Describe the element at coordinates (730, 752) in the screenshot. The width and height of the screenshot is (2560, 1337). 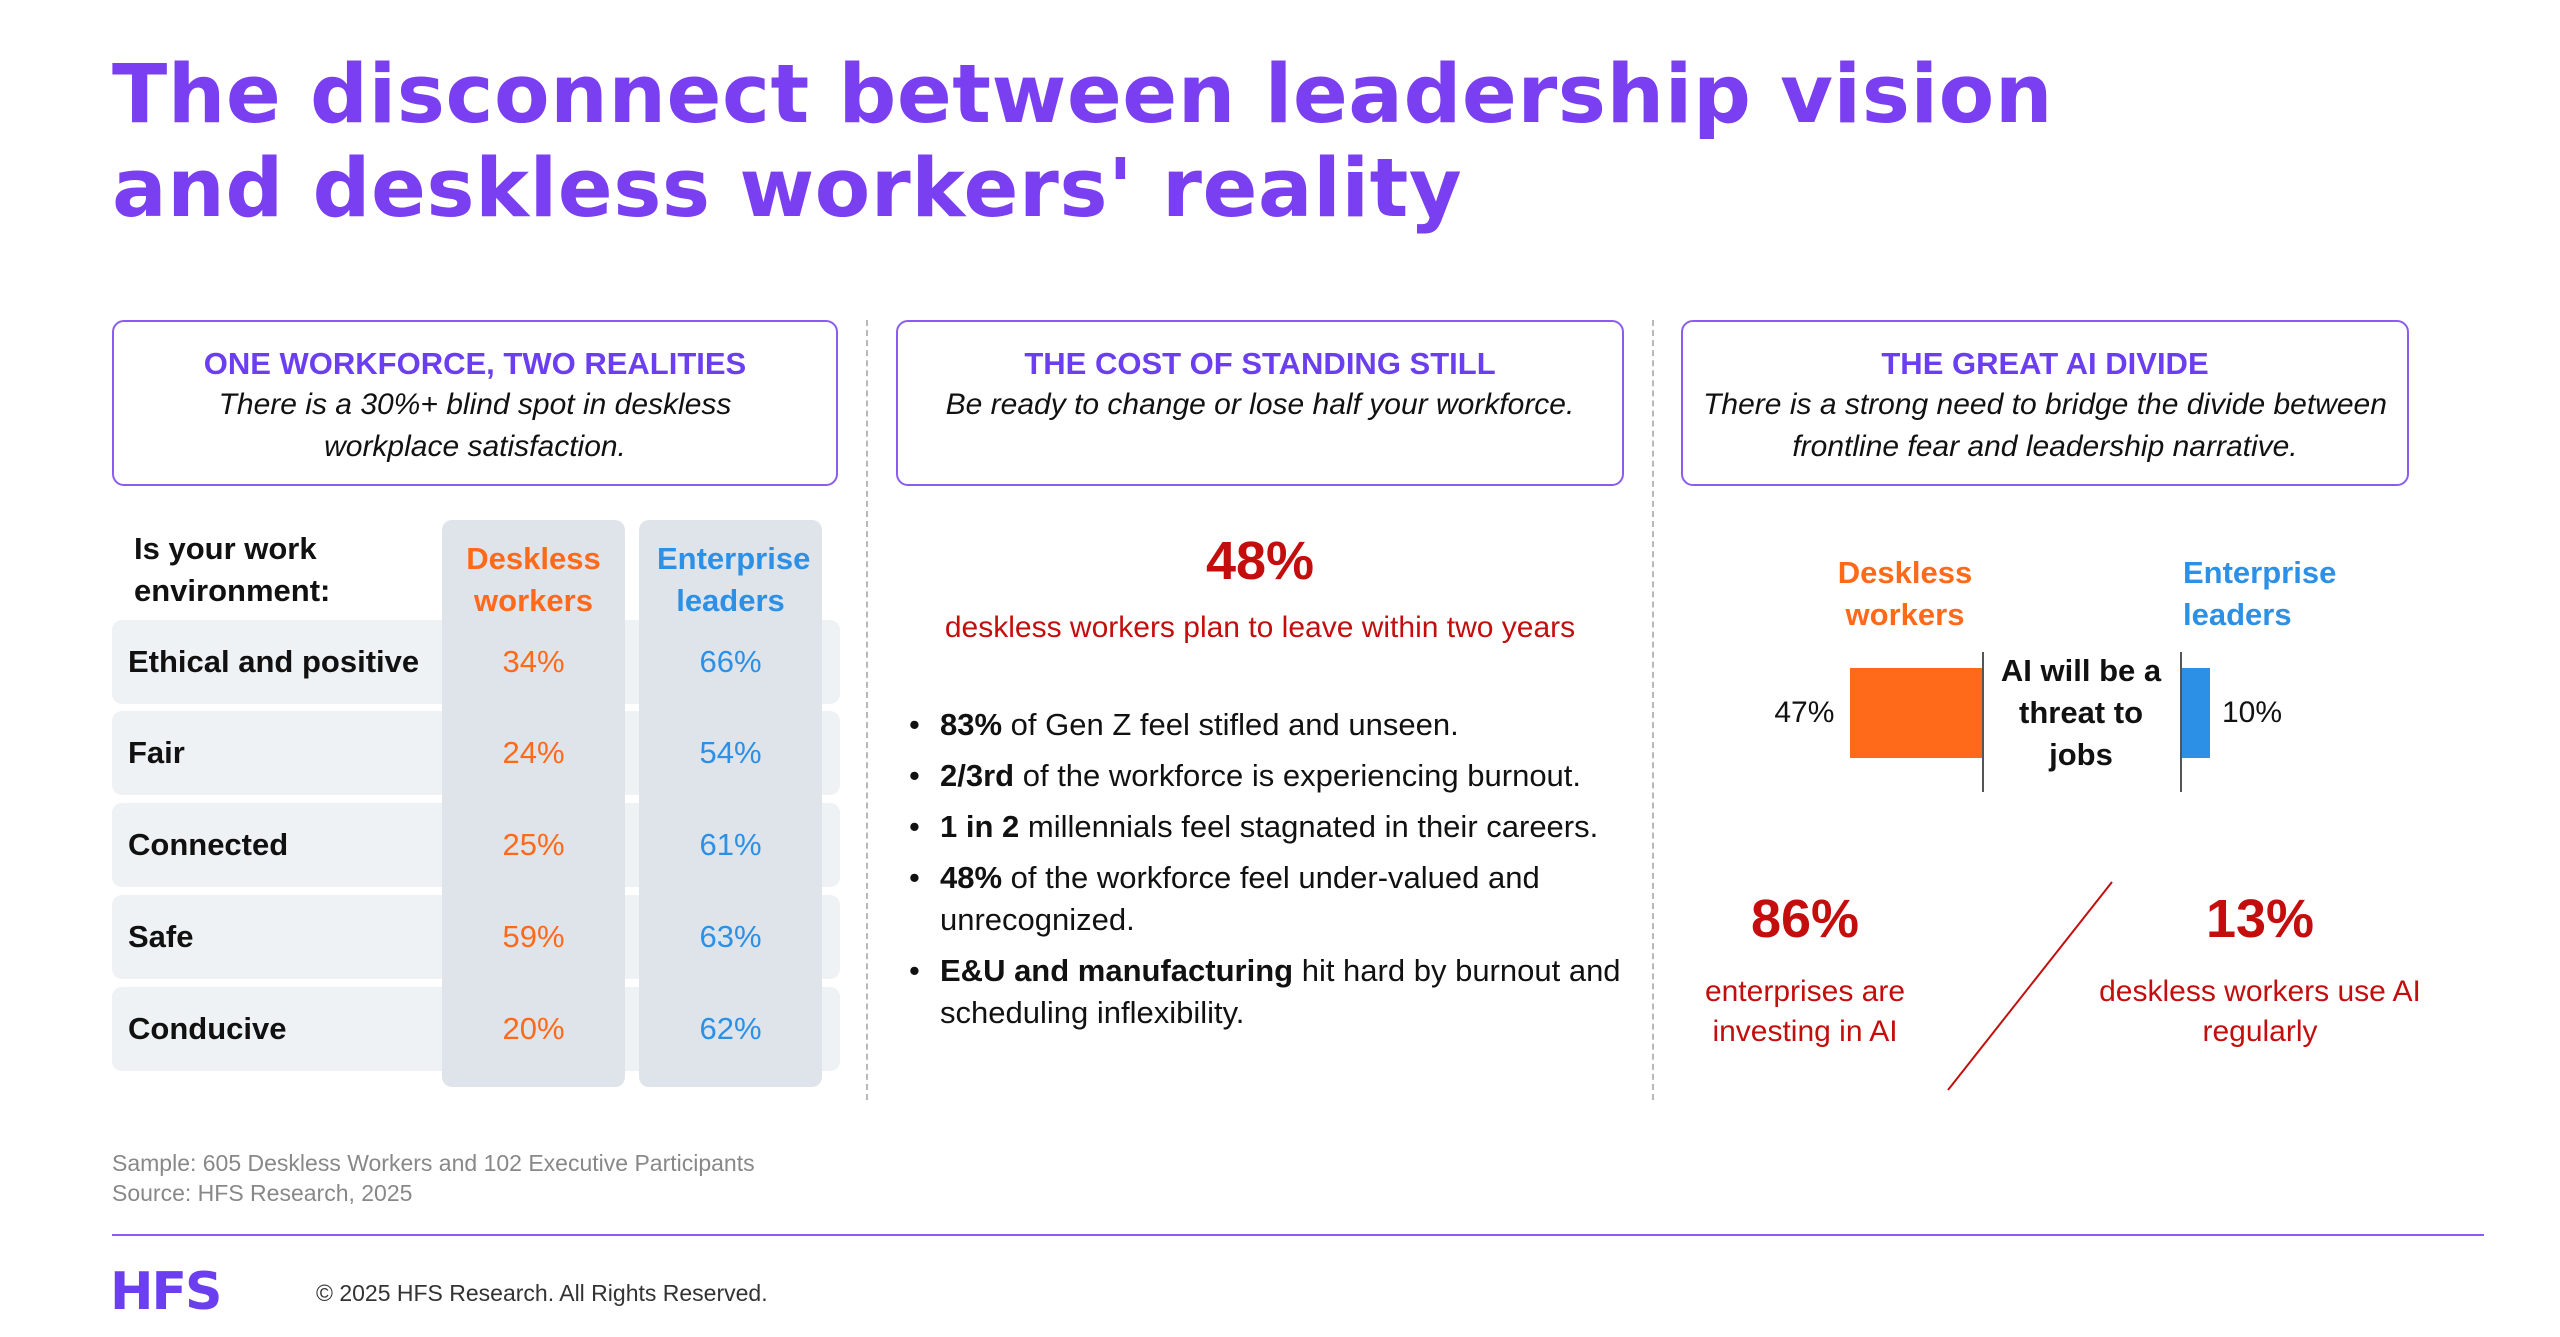
I see `enterprise-value: 54%` at that location.